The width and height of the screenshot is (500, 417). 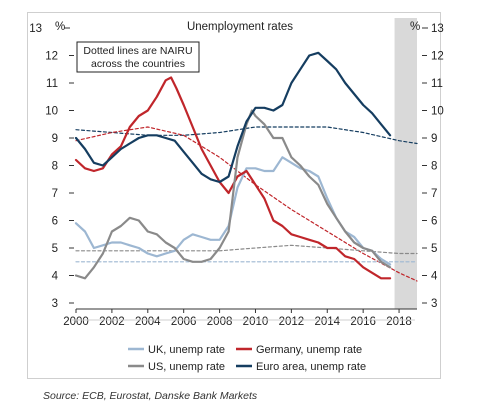 What do you see at coordinates (240, 27) in the screenshot?
I see `chart-title: Unemployment rates` at bounding box center [240, 27].